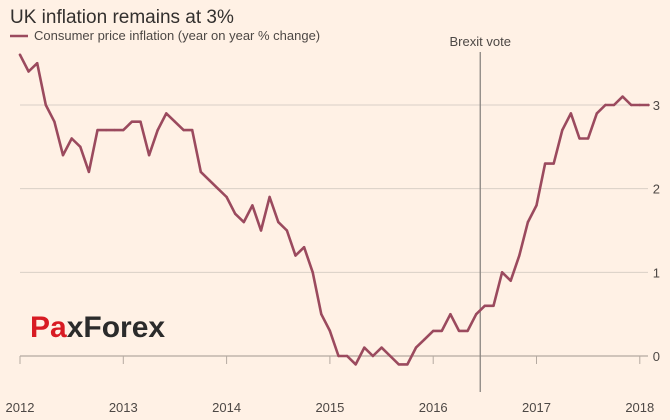 Image resolution: width=670 pixels, height=420 pixels. I want to click on y-tick-label: 2, so click(656, 189).